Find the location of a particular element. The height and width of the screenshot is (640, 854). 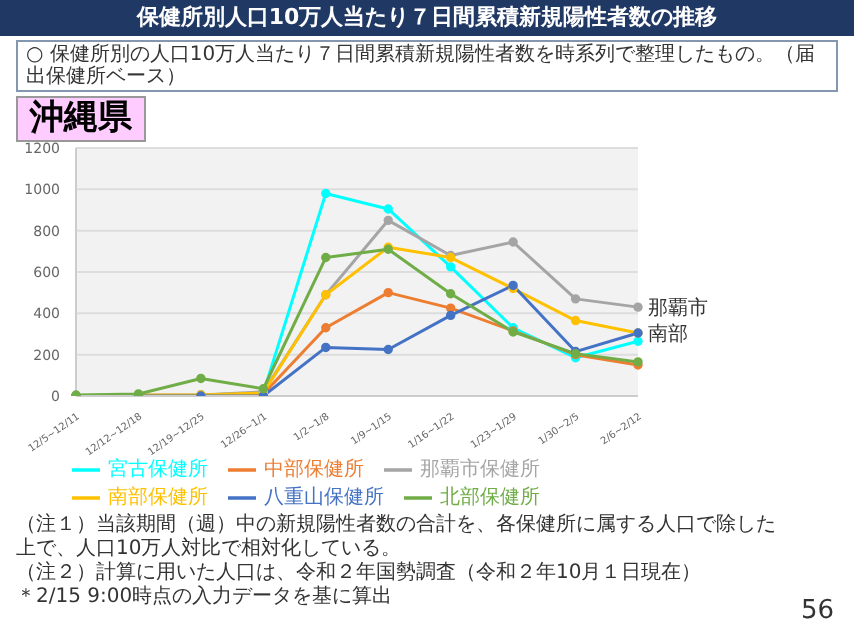

annotation: 那覇市 is located at coordinates (678, 308).